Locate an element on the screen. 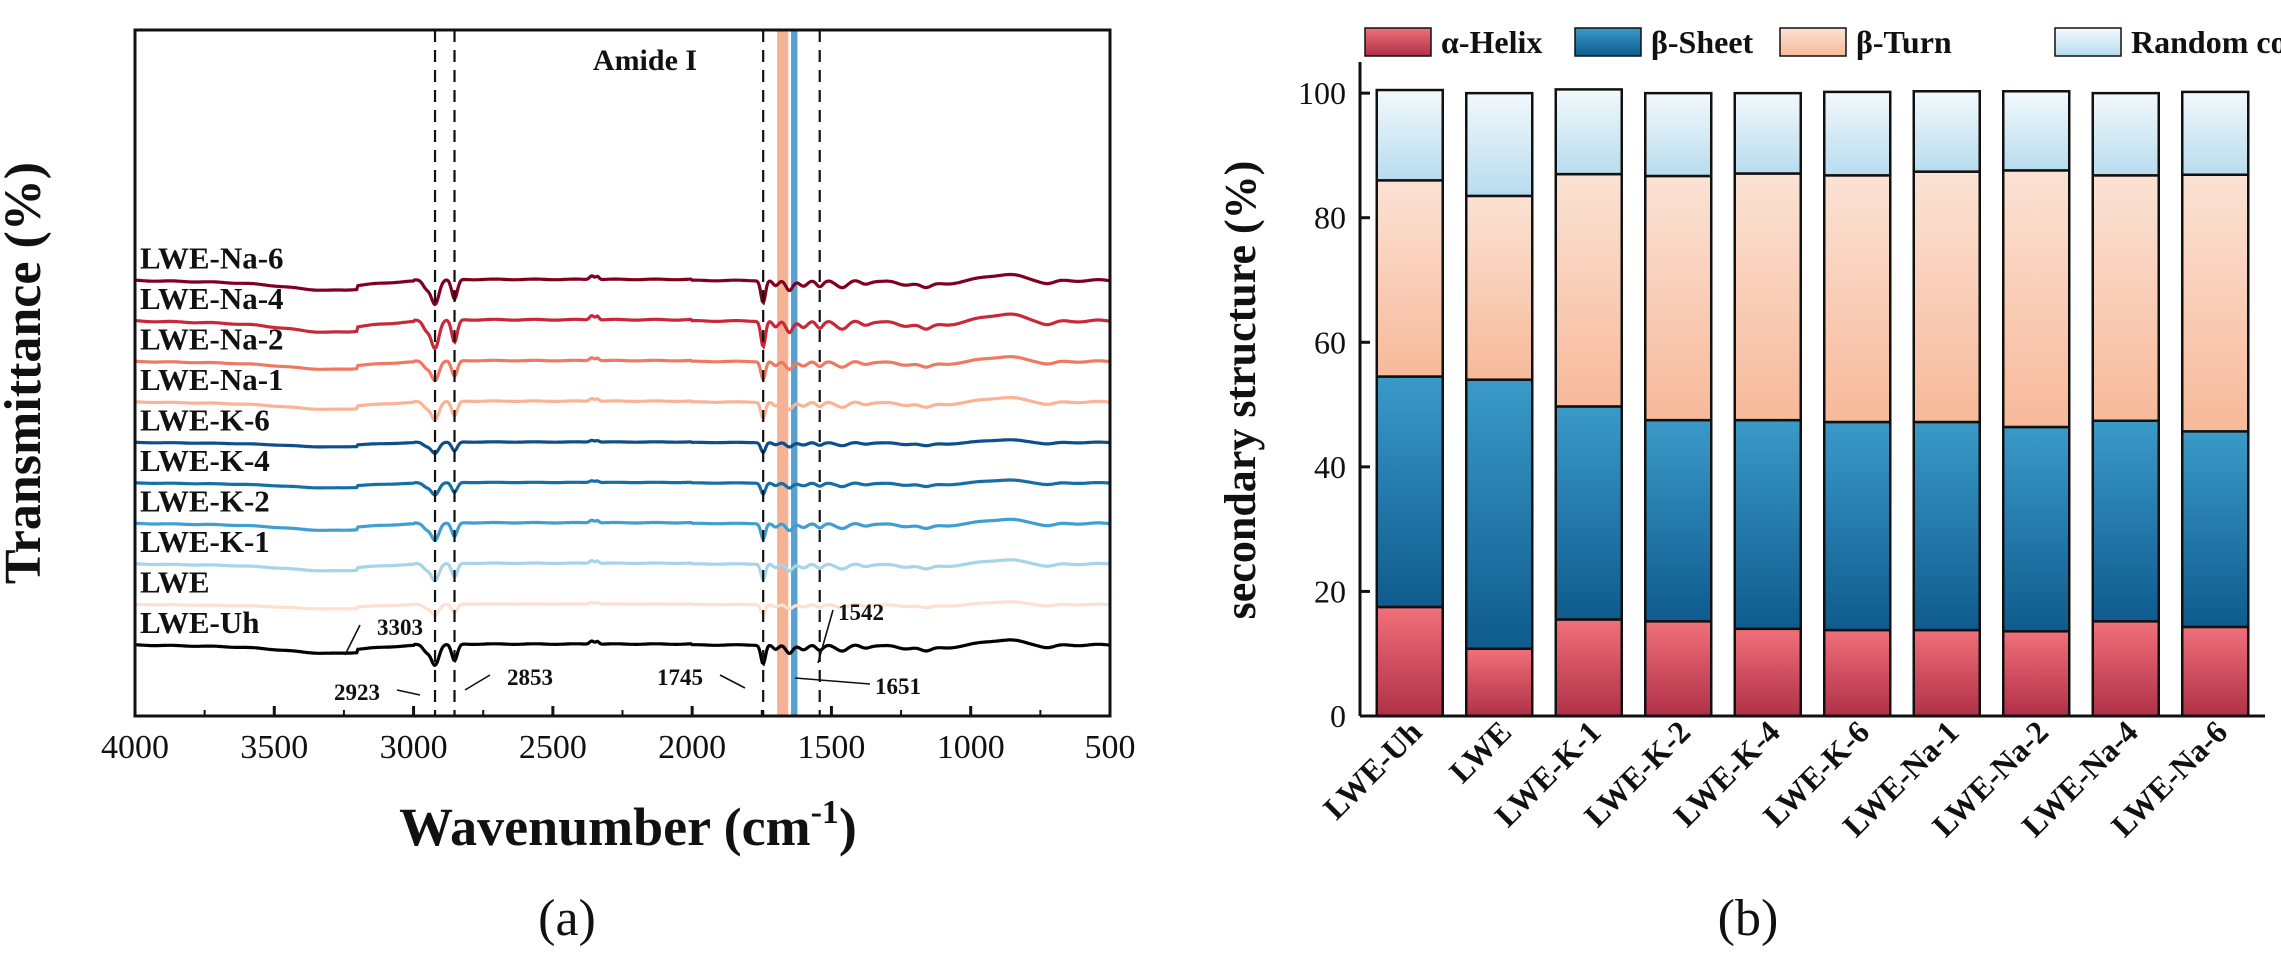 This screenshot has height=964, width=2281. series-label: LWE-Na-4 is located at coordinates (212, 298).